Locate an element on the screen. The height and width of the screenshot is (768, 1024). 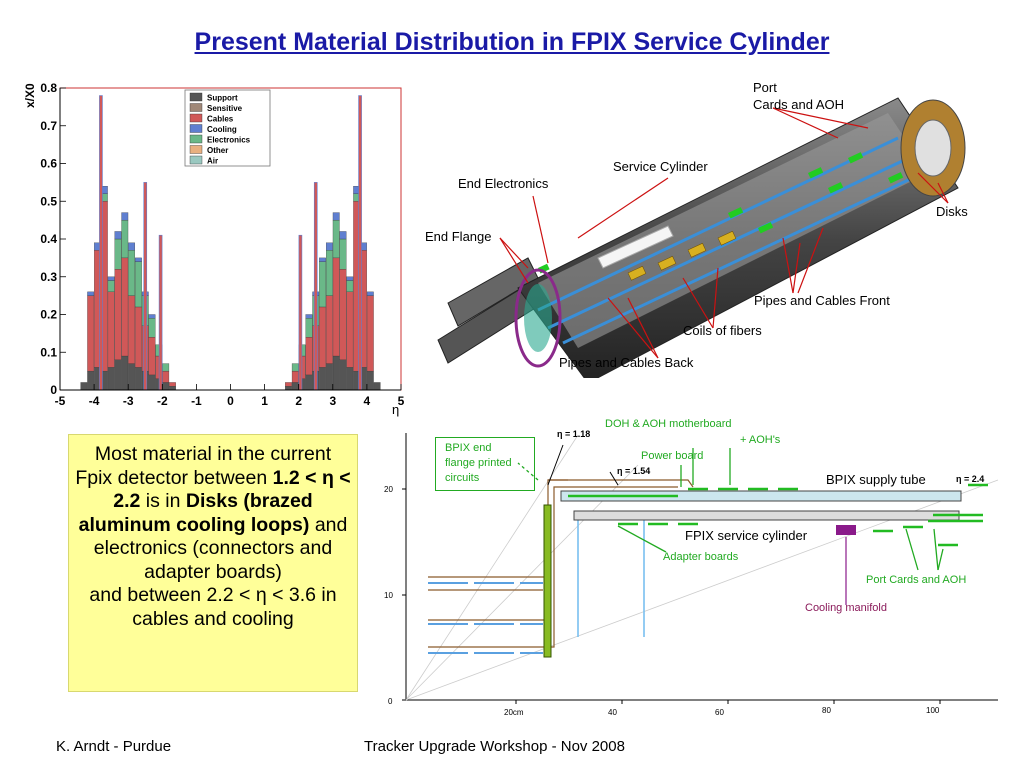
x-tick-label: -5 is located at coordinates (60, 401).